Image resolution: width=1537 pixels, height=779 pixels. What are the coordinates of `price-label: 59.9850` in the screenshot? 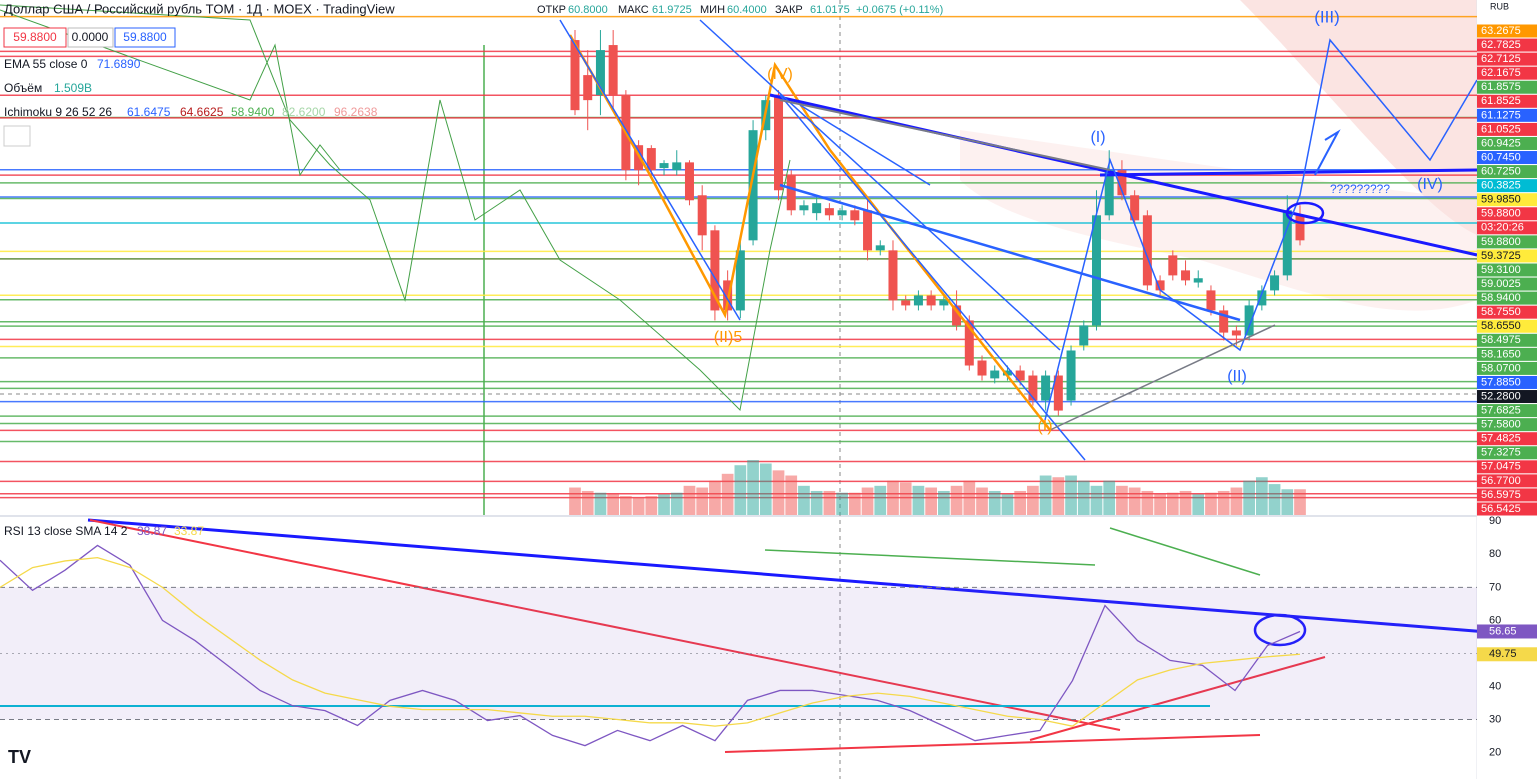 It's located at (1501, 200).